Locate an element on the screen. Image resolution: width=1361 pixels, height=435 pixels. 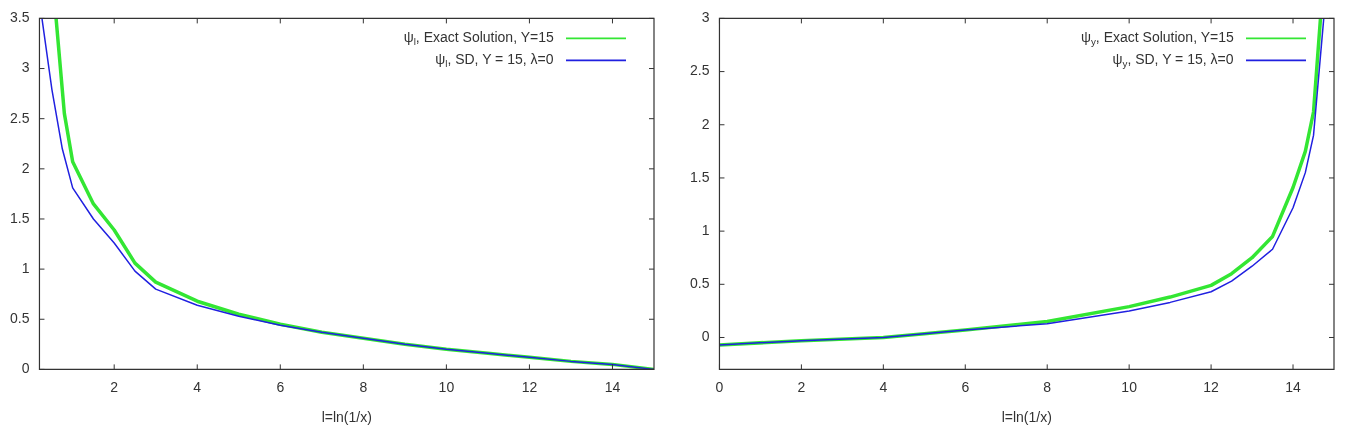
y-tick-label: 3.5 is located at coordinates (19, 17).